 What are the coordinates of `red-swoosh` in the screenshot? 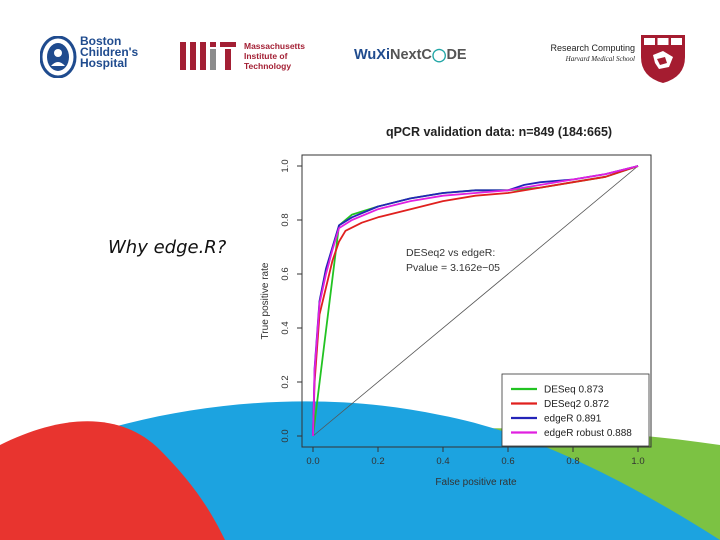 It's located at (112, 480).